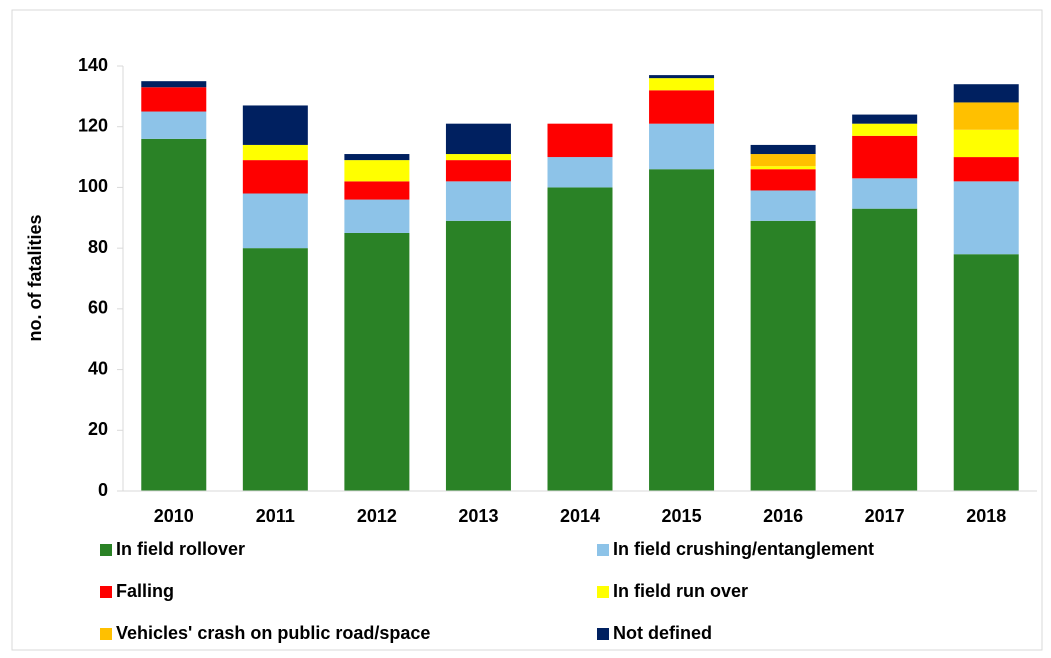 The image size is (1051, 658). I want to click on y-tick-label: 60, so click(98, 308).